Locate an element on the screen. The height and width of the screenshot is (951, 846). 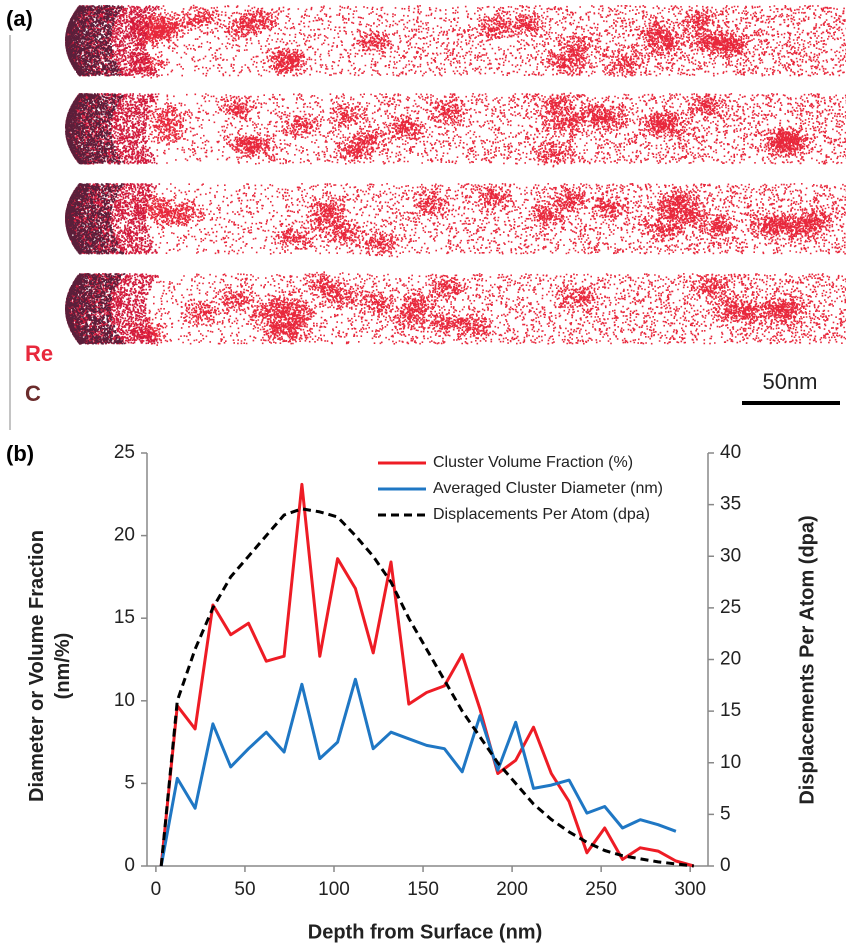
y2-tick-label: 15 is located at coordinates (730, 710).